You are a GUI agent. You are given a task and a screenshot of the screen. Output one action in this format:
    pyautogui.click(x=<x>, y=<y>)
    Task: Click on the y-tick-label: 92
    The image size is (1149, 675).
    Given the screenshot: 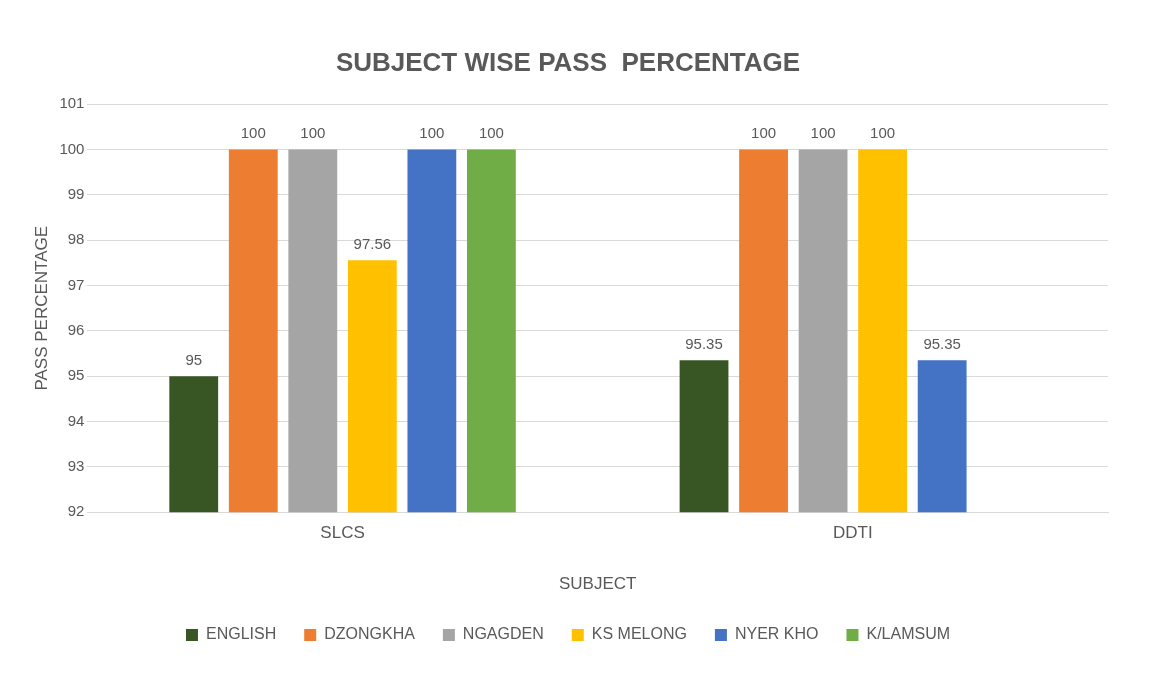 What is the action you would take?
    pyautogui.click(x=76, y=511)
    